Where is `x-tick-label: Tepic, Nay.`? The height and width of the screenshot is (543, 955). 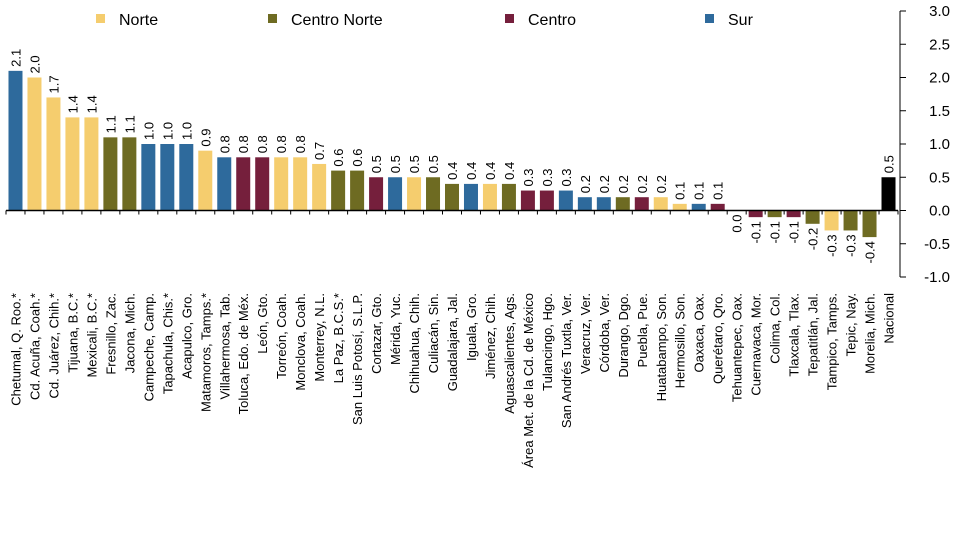
x-tick-label: Tepic, Nay. is located at coordinates (851, 324).